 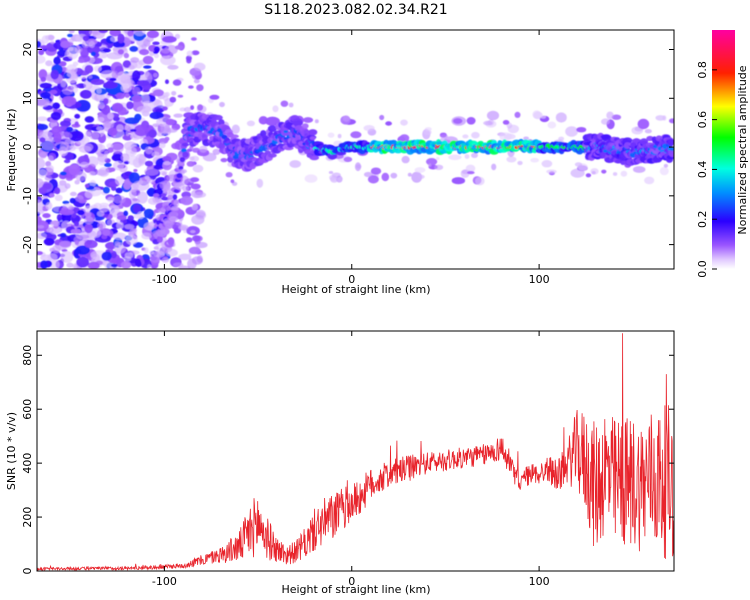 I want to click on colorbar-tick-label: 0.2, so click(x=702, y=219).